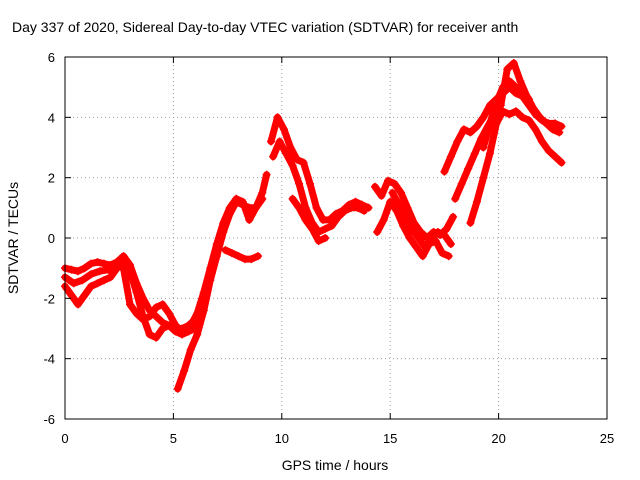  What do you see at coordinates (282, 438) in the screenshot?
I see `x-tick-label: 10` at bounding box center [282, 438].